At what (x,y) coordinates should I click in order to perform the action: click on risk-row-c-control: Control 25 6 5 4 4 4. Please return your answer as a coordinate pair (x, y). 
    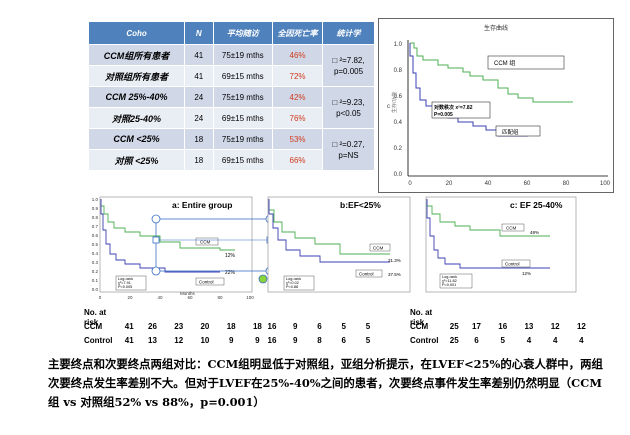
    Looking at the image, I should click on (497, 340).